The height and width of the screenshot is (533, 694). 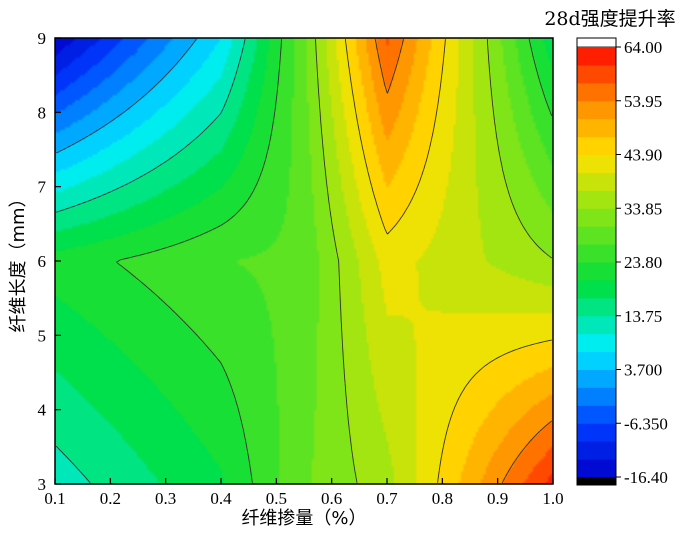 I want to click on colorbar-title: 28d强度提升率, so click(x=609, y=19).